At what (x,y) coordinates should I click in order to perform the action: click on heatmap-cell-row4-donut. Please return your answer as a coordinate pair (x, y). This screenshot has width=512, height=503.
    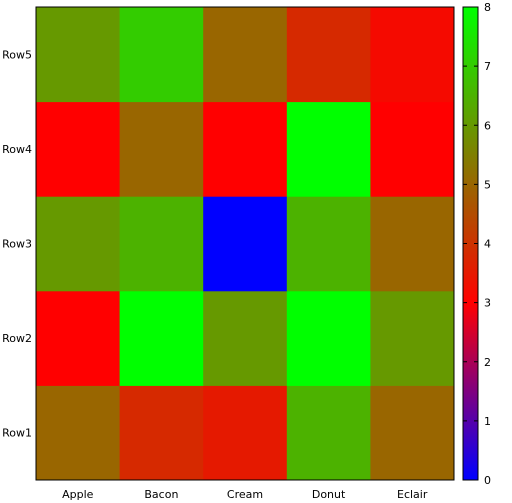
    Looking at the image, I should click on (328, 149).